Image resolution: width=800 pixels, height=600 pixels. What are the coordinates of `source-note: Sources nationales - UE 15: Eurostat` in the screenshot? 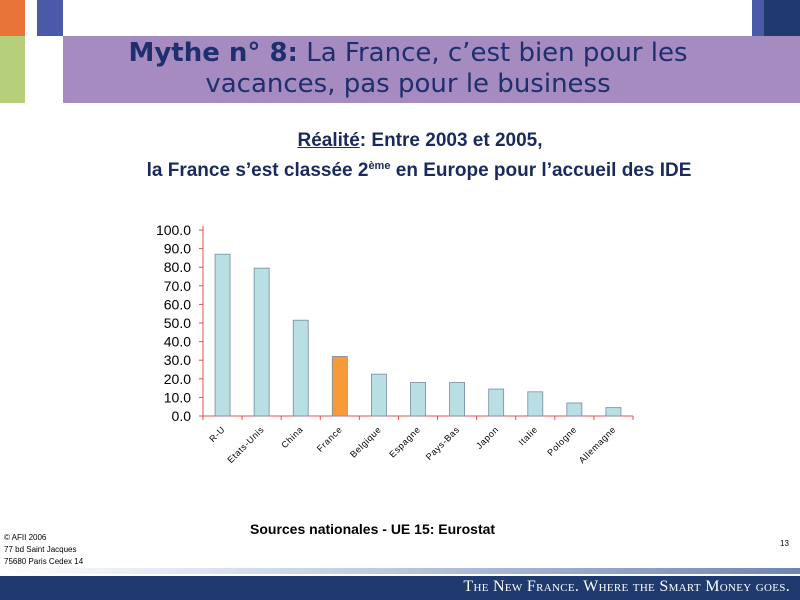 It's located at (373, 529).